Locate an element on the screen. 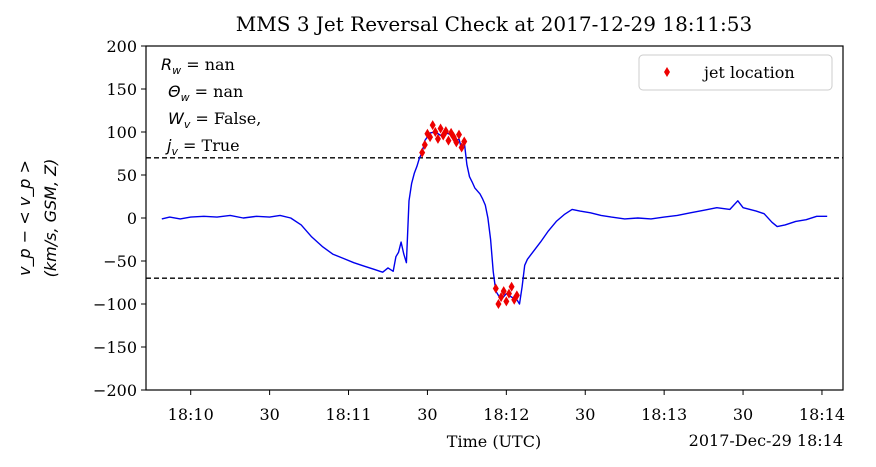 The width and height of the screenshot is (876, 467). x-axis-label: Time (UTC) is located at coordinates (494, 441).